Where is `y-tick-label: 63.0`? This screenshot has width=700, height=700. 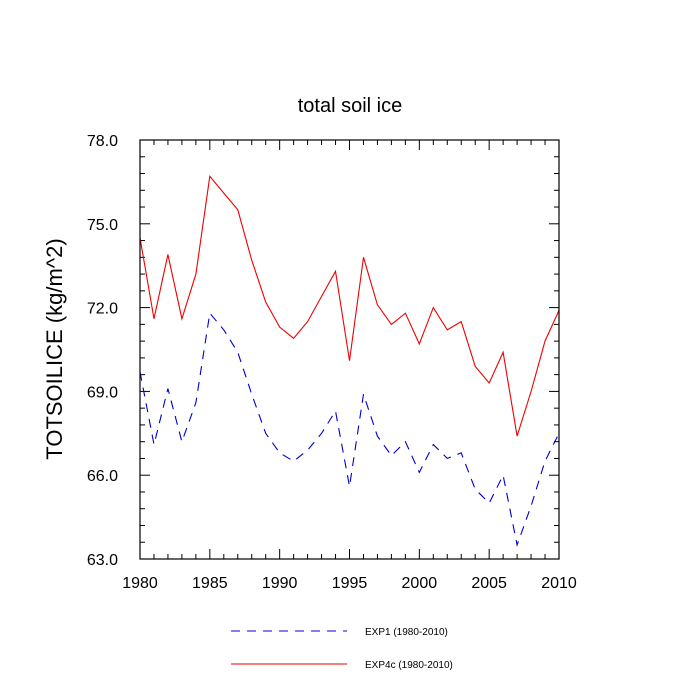 y-tick-label: 63.0 is located at coordinates (102, 560).